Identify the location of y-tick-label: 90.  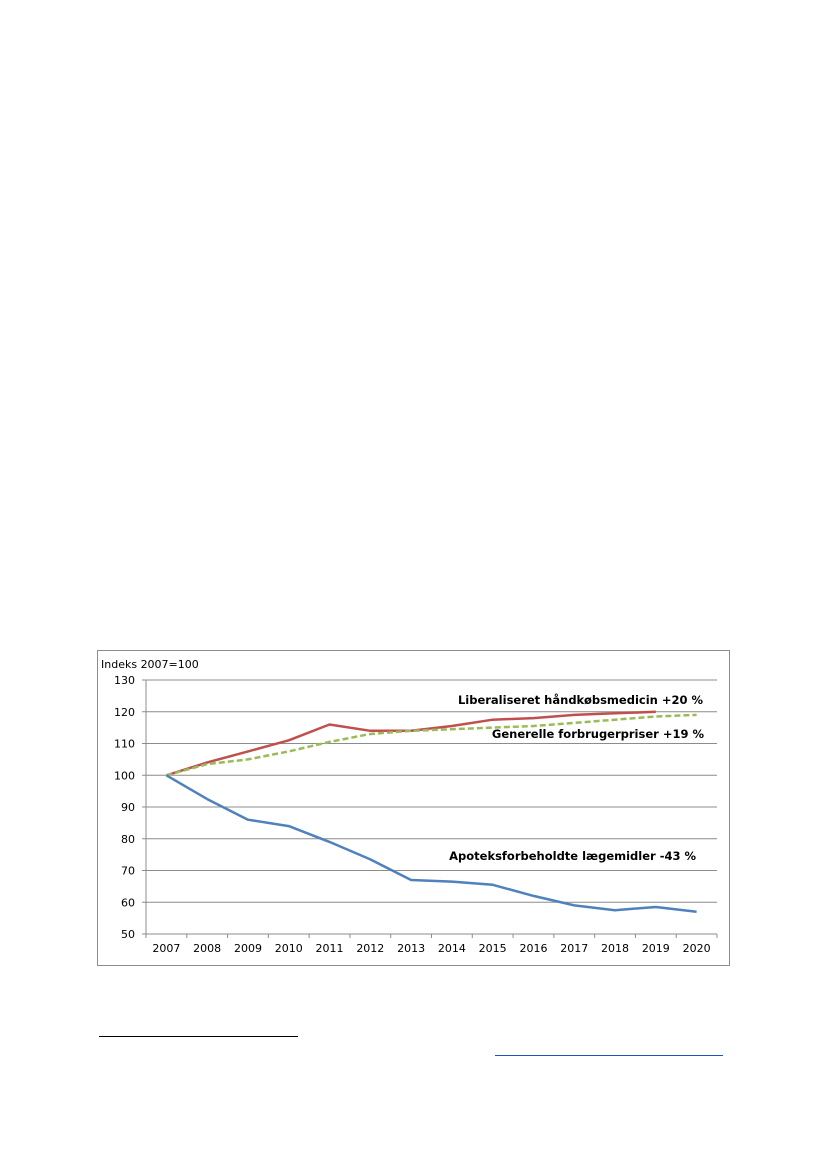
(128, 807).